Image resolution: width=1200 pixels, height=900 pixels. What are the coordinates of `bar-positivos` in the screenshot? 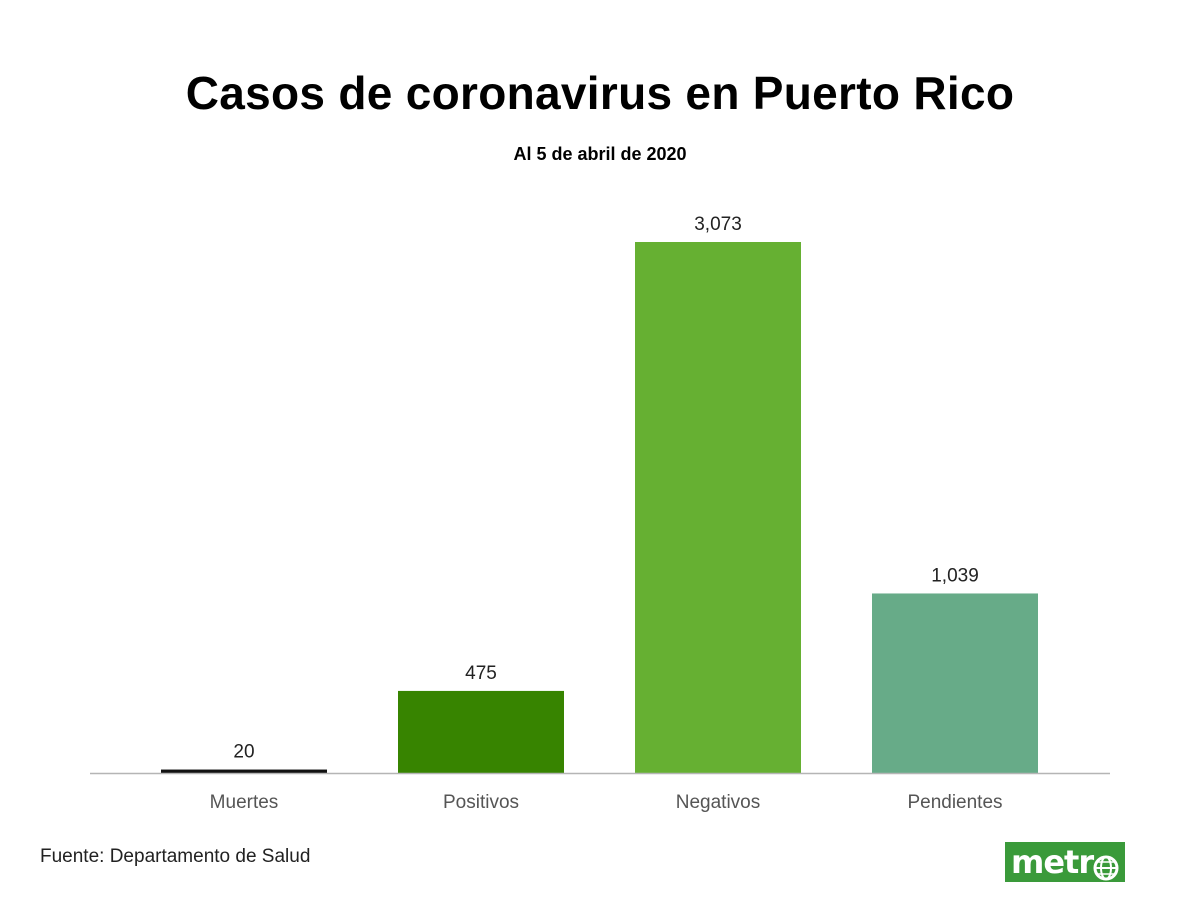 It's located at (481, 731).